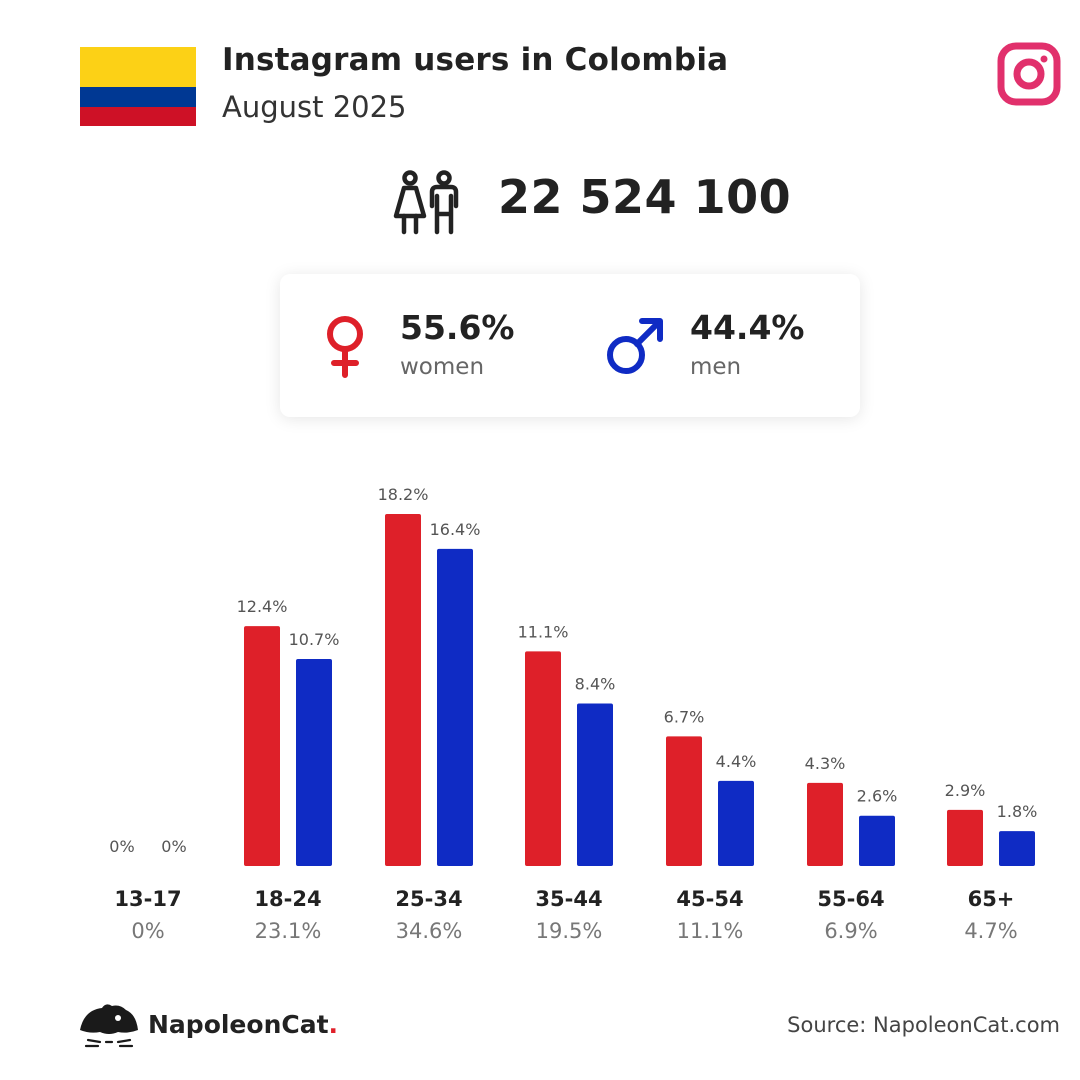  I want to click on men-percent: 44.4%, so click(747, 327).